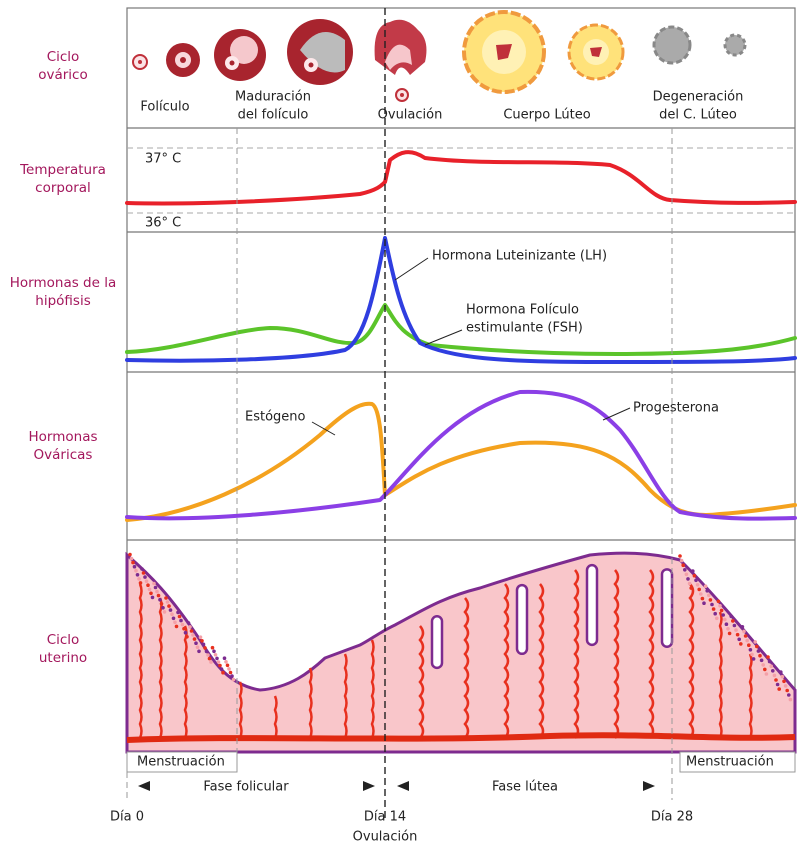 This screenshot has width=798, height=846. I want to click on menstruation-label: Menstruación, so click(730, 762).